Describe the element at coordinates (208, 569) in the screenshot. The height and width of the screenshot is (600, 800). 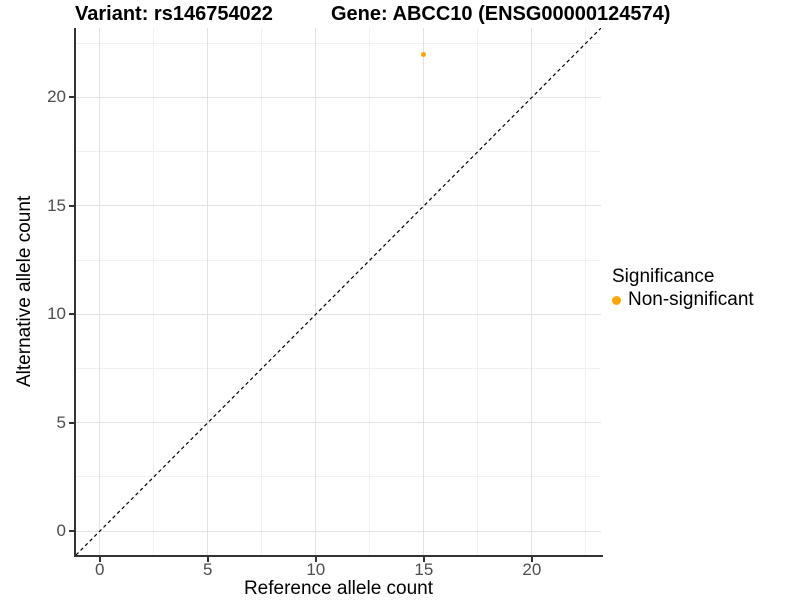
I see `x-tick-label: 5` at that location.